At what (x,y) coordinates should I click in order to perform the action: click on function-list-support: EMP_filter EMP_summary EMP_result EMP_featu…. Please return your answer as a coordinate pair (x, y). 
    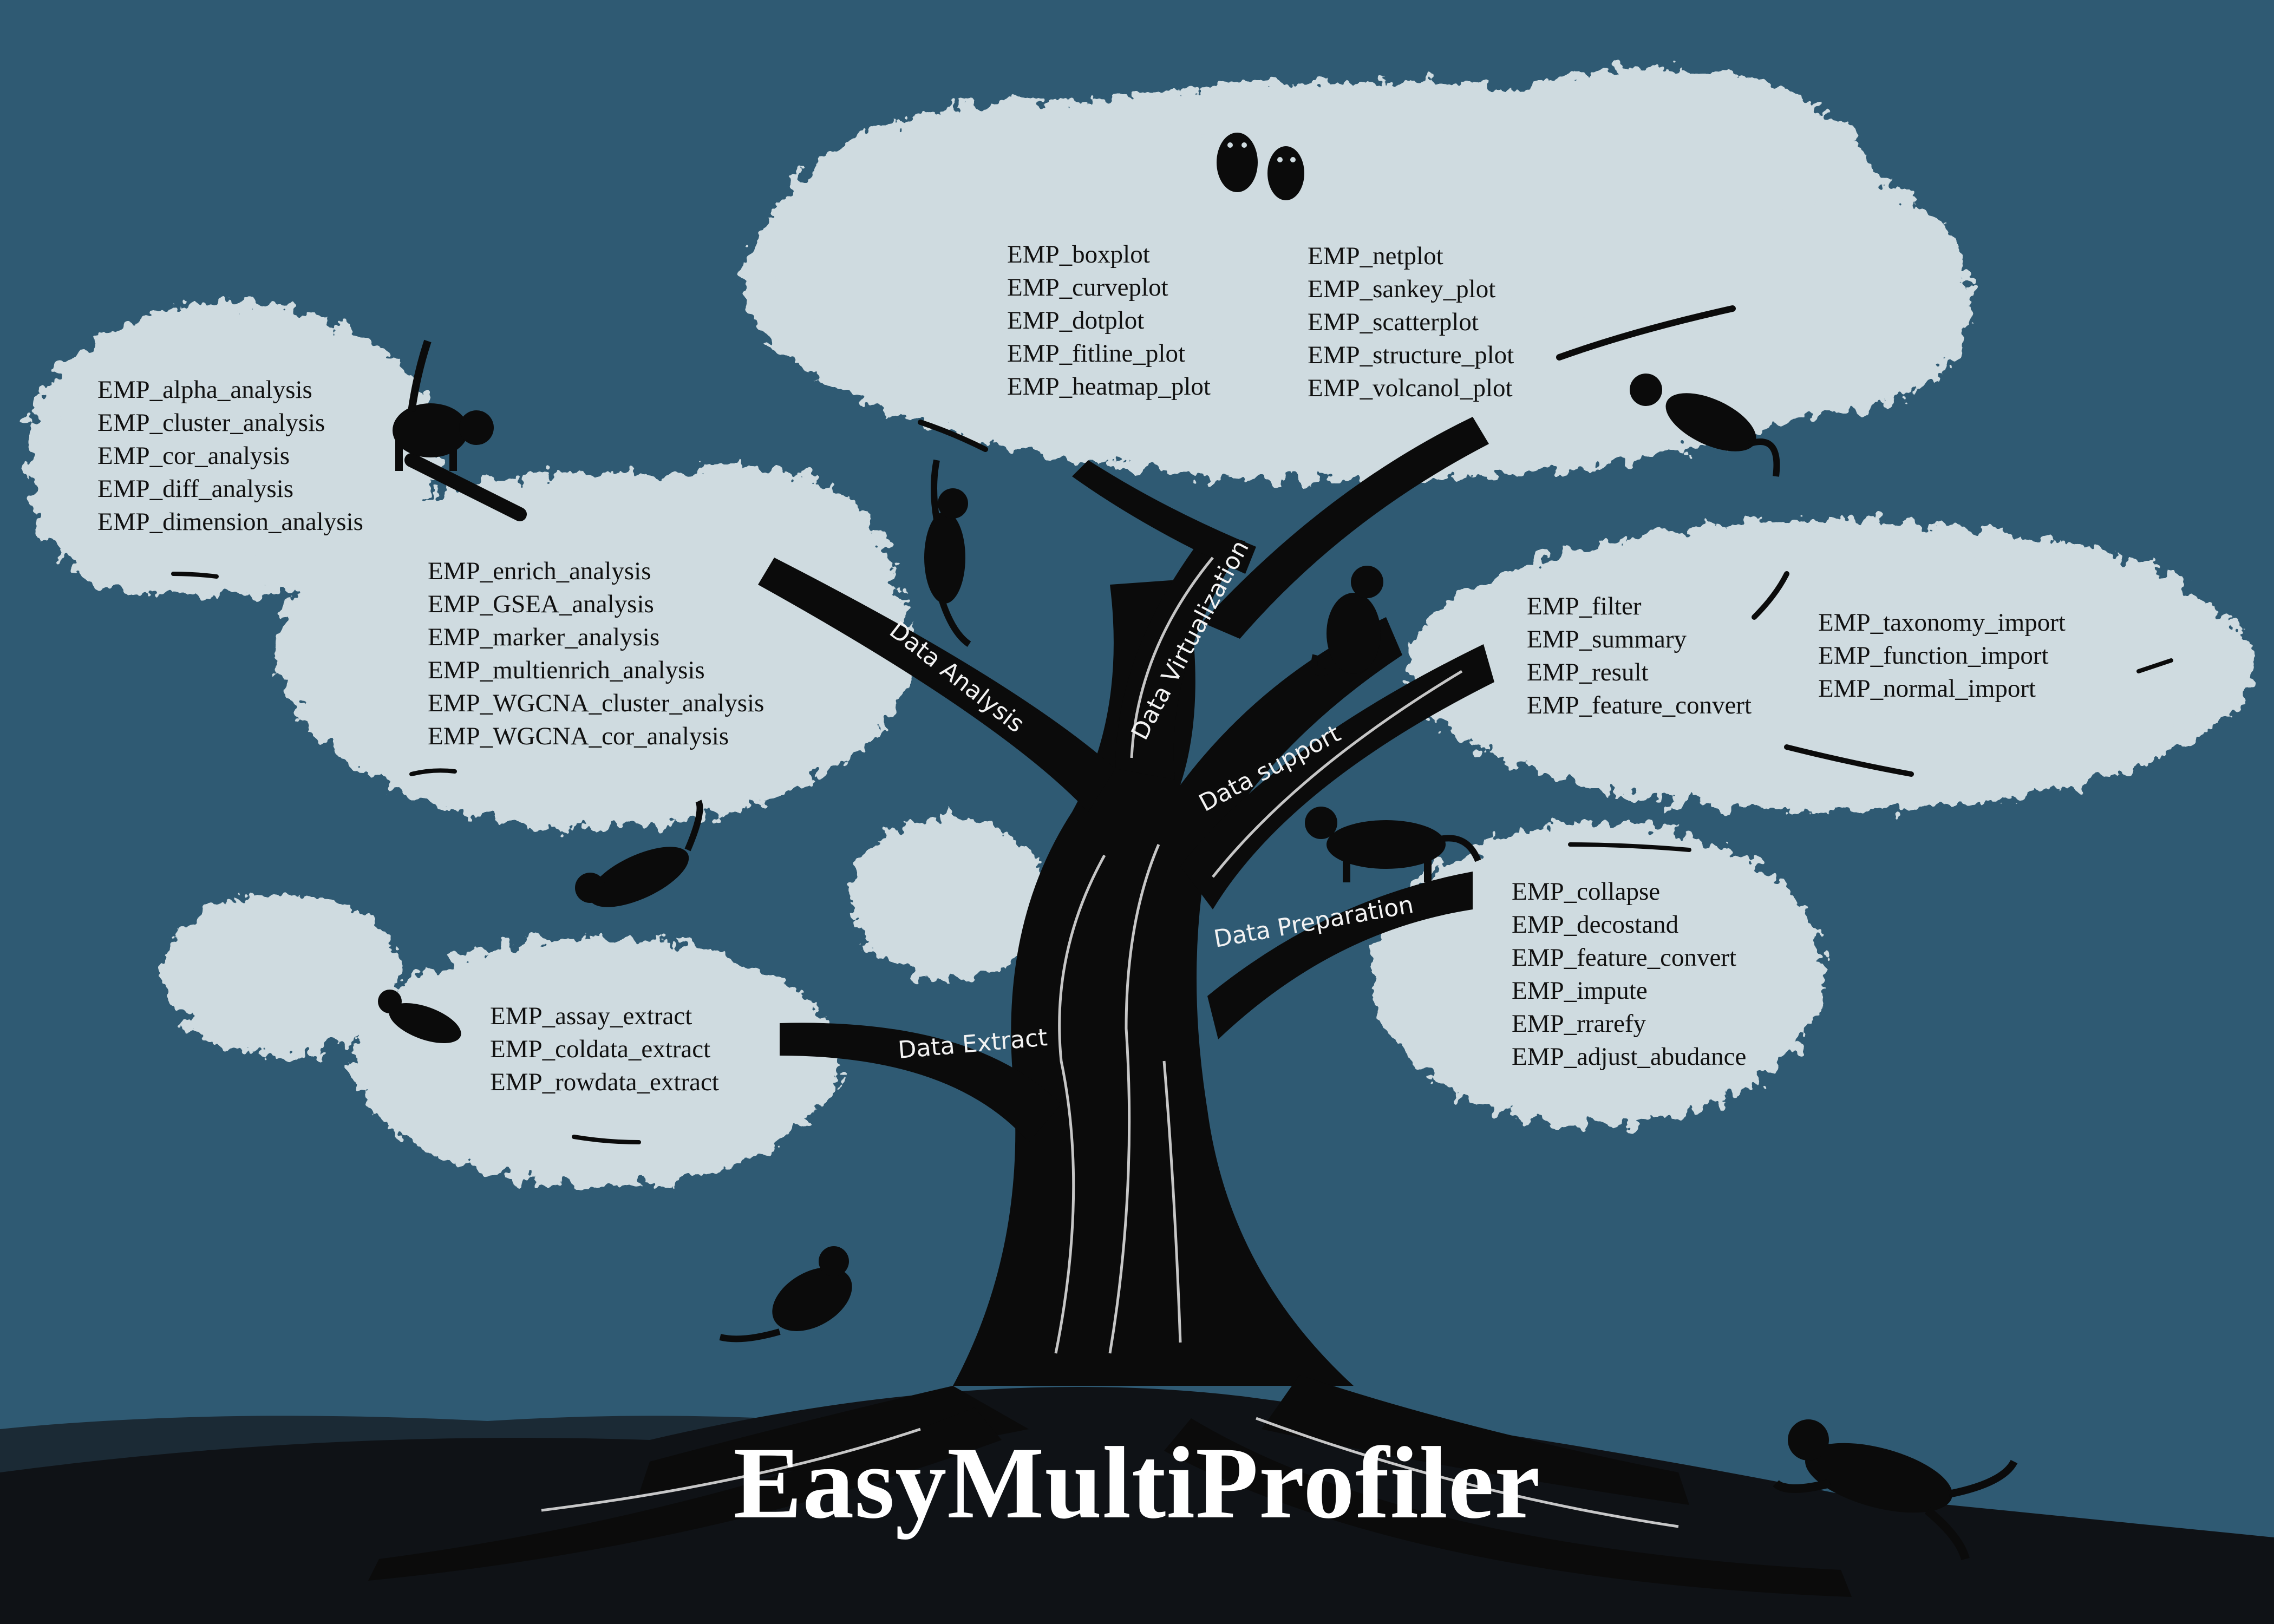
    Looking at the image, I should click on (1640, 656).